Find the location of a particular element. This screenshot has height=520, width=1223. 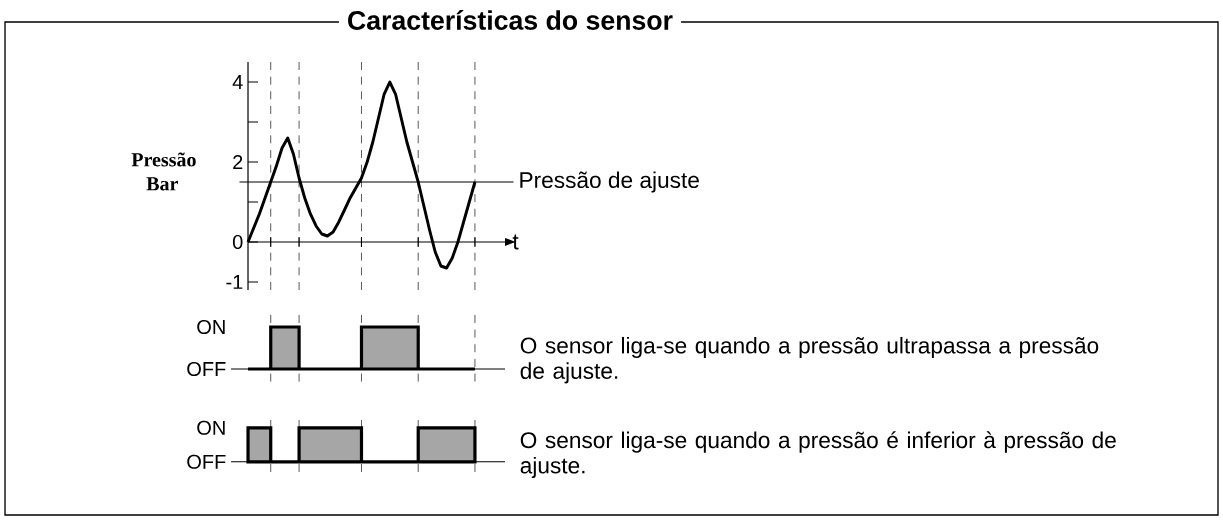

text: O sensor liga-se quando a pressão é inferior à pressão de ajuste. is located at coordinates (818, 455).